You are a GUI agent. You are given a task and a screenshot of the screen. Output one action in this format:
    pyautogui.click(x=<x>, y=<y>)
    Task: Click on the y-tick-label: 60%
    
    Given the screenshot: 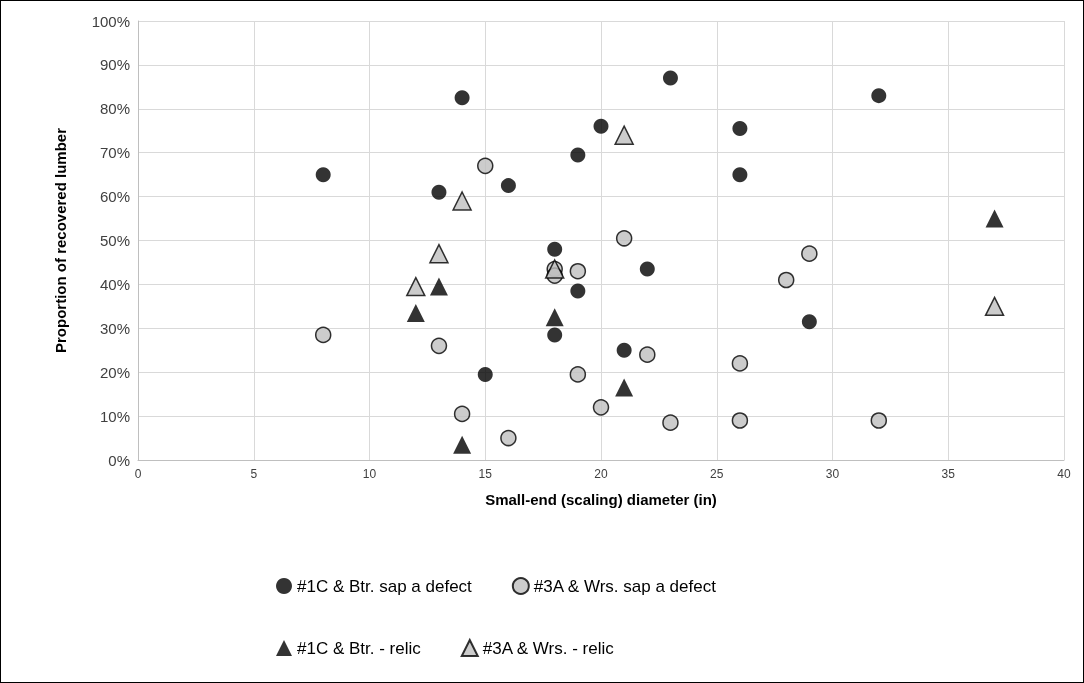 What is the action you would take?
    pyautogui.click(x=114, y=197)
    